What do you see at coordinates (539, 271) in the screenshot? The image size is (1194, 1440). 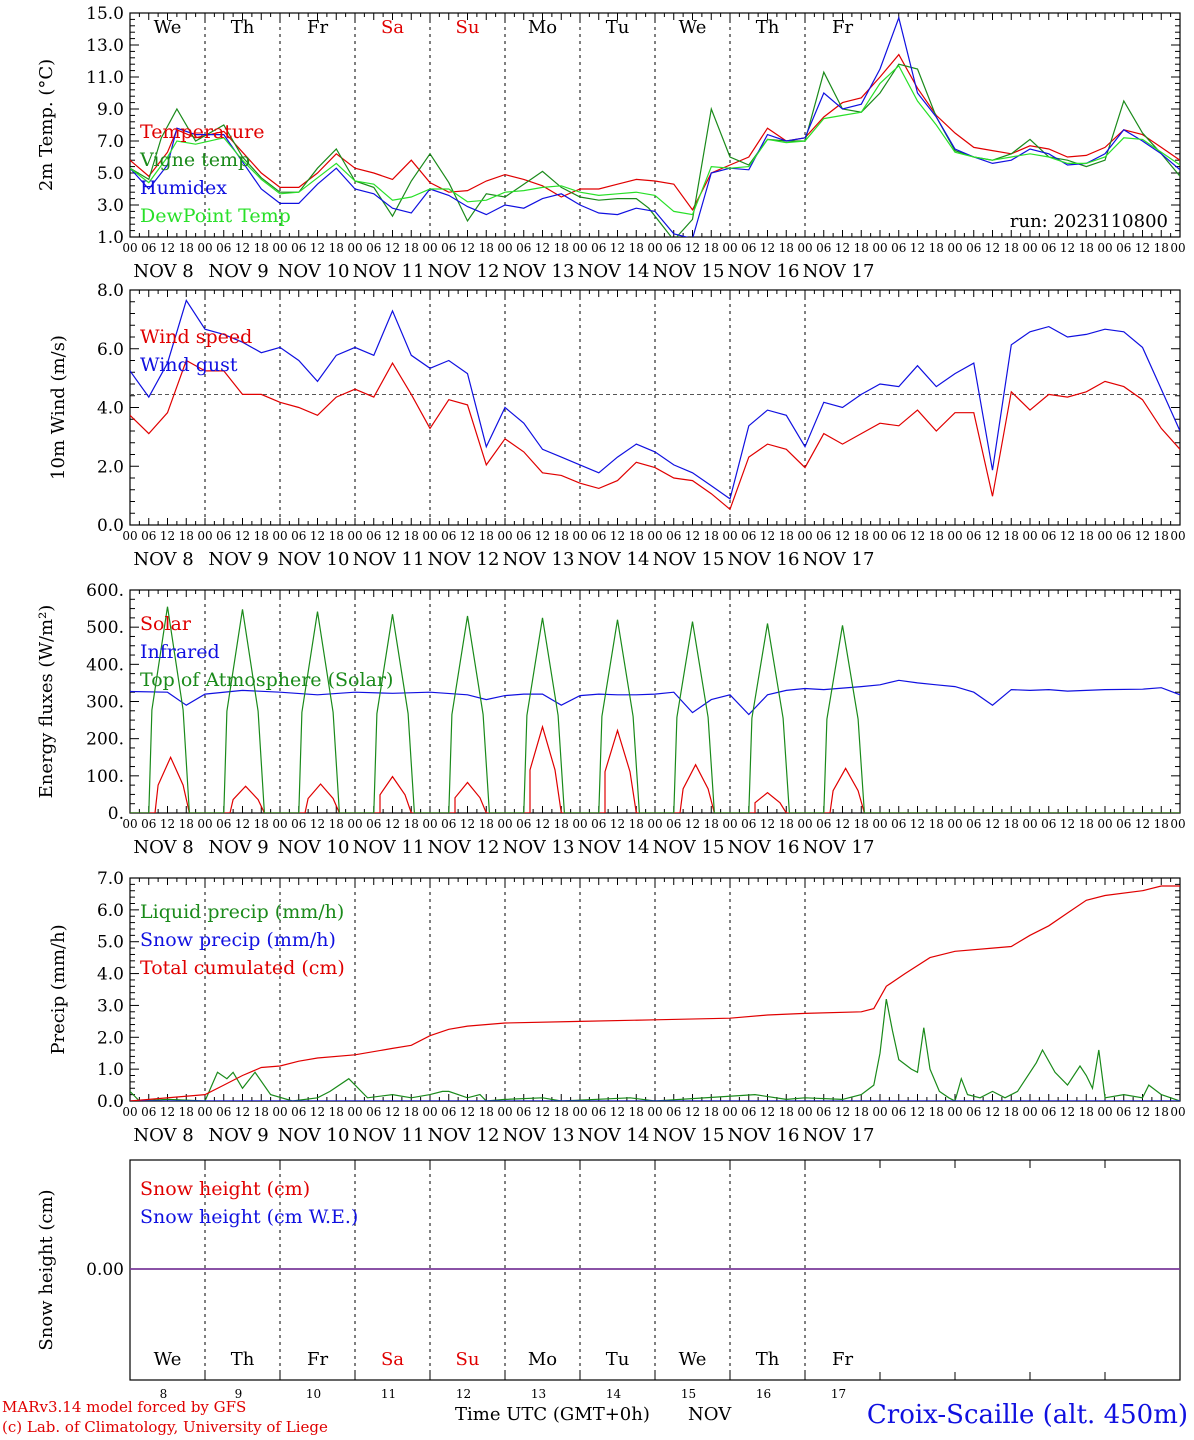 I see `date-label: NOV 13` at bounding box center [539, 271].